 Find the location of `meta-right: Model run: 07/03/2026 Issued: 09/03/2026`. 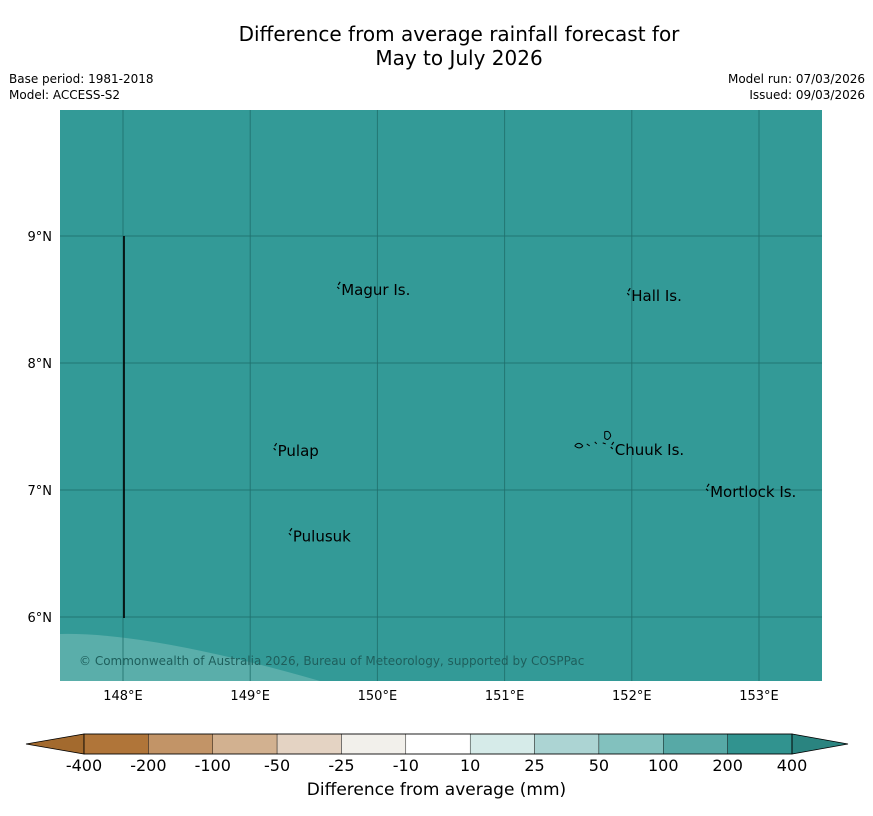

meta-right: Model run: 07/03/2026 Issued: 09/03/2026 is located at coordinates (796, 87).